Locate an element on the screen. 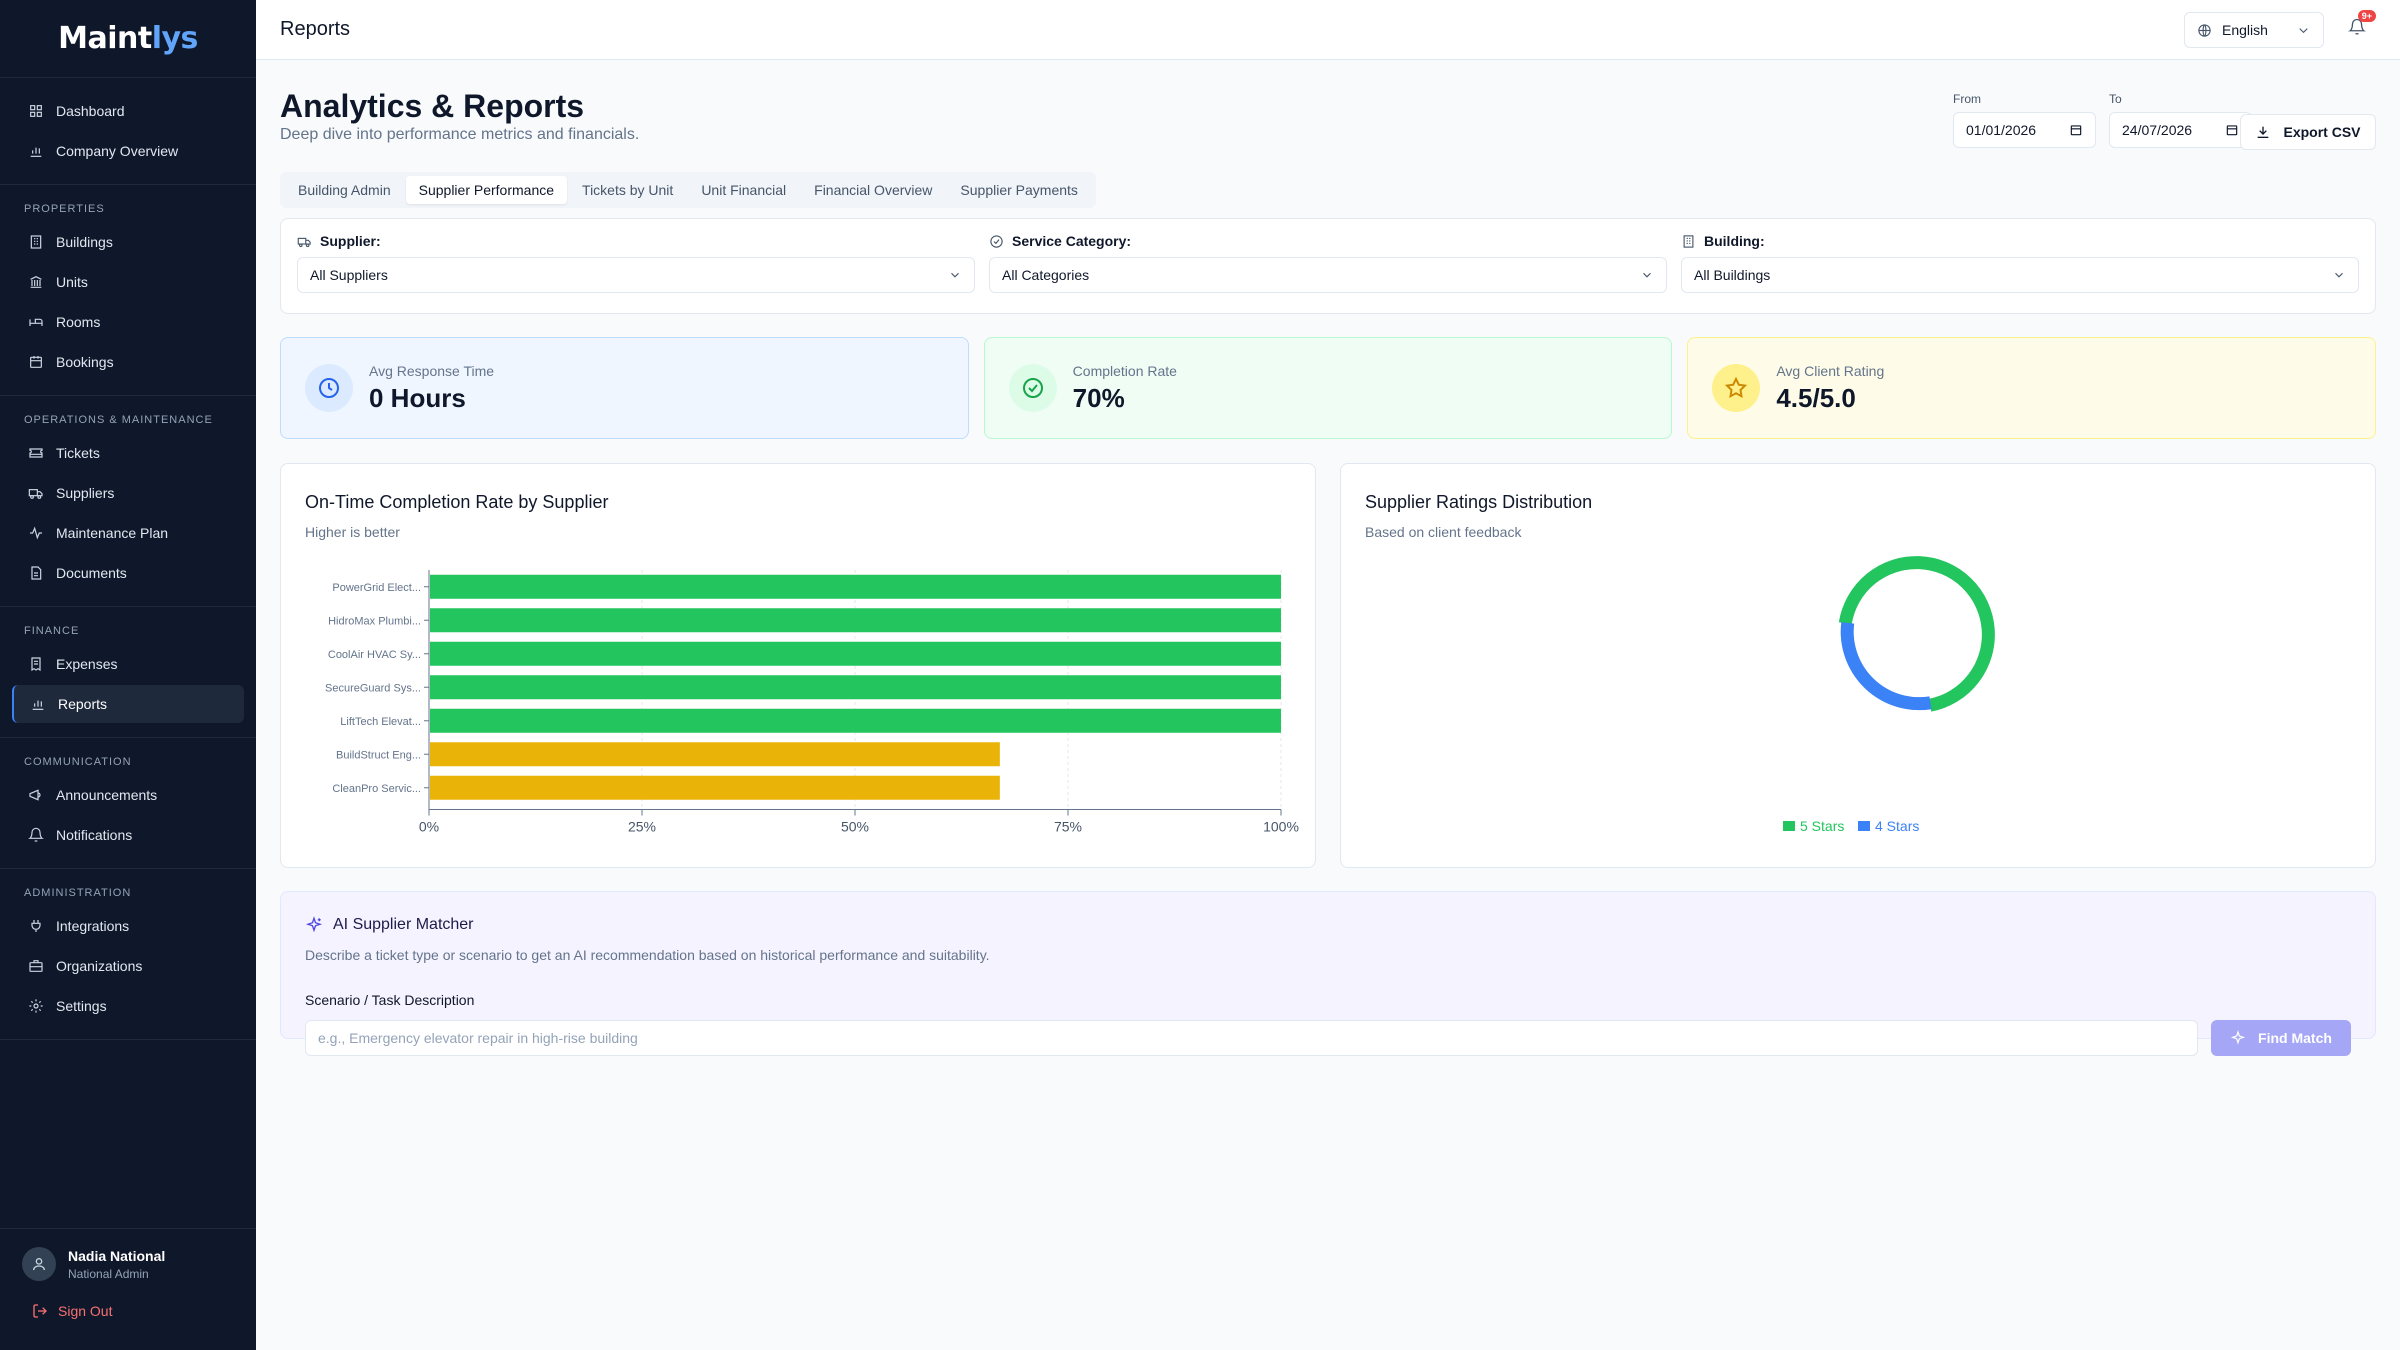 The image size is (2400, 1350). brand-logo: Maintlys is located at coordinates (128, 39).